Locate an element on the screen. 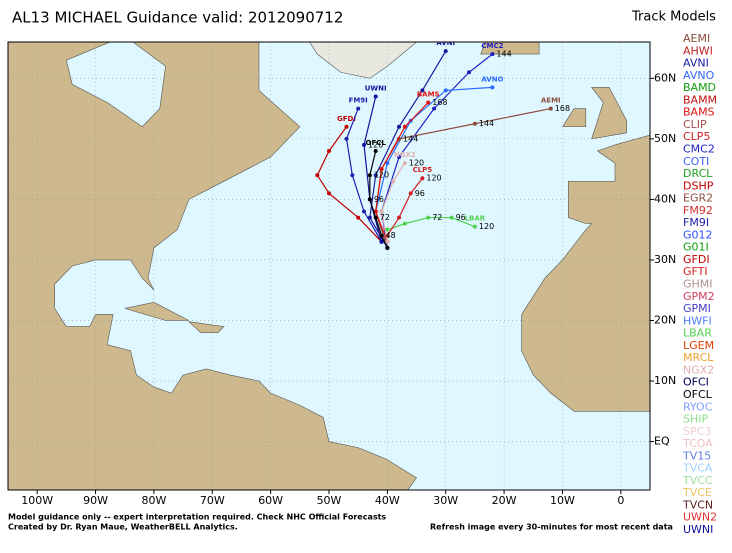  legend-entry: LGEM is located at coordinates (698, 345).